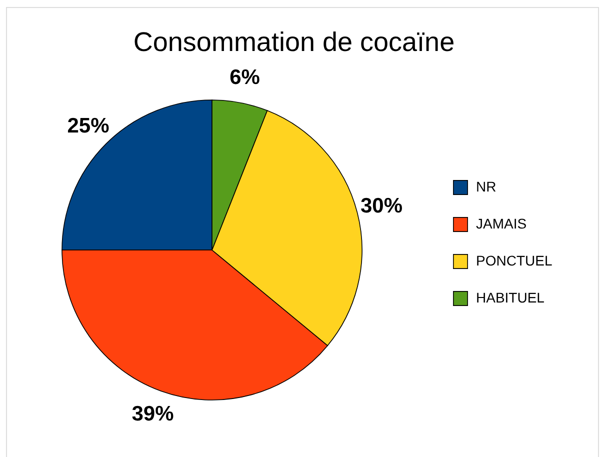 The width and height of the screenshot is (602, 457). I want to click on data-label: 30%, so click(381, 206).